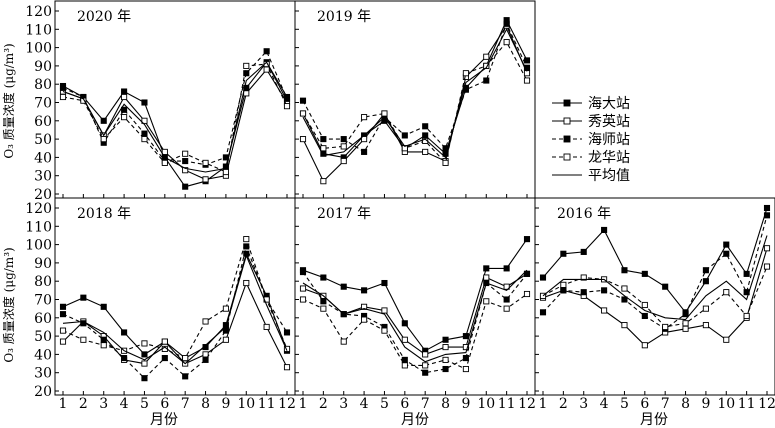 Image resolution: width=775 pixels, height=428 pixels. Describe the element at coordinates (654, 296) in the screenshot. I see `panel-frame` at that location.